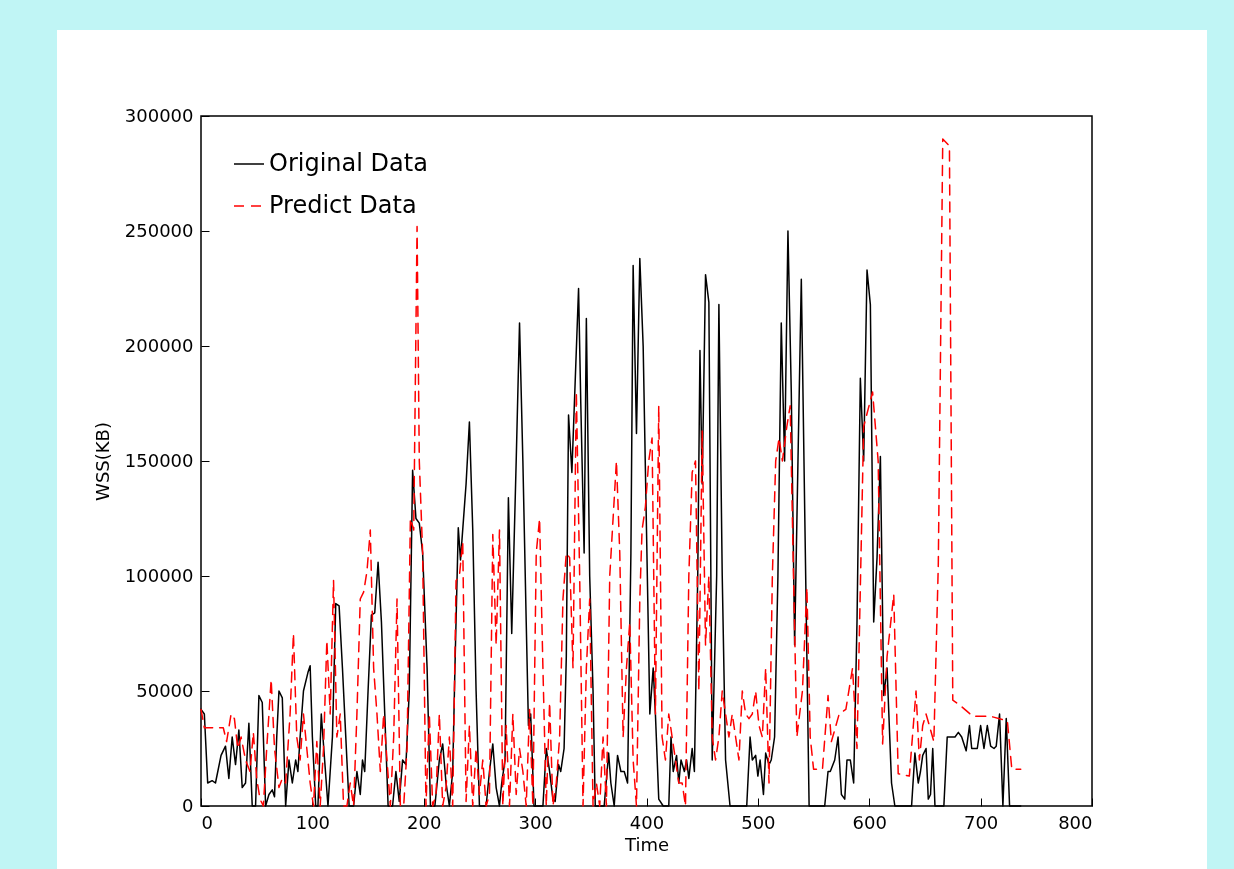  I want to click on x-axis-title: Time, so click(646, 844).